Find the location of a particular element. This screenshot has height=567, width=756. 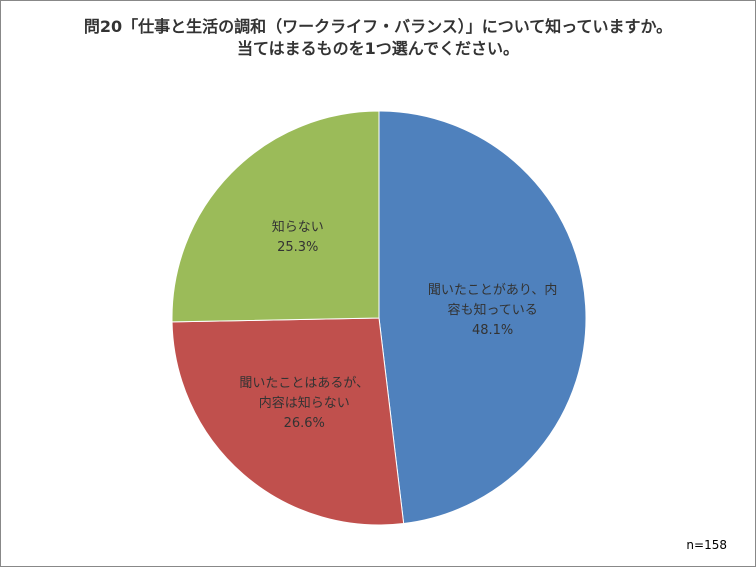

category-label: 知らない is located at coordinates (297, 228).